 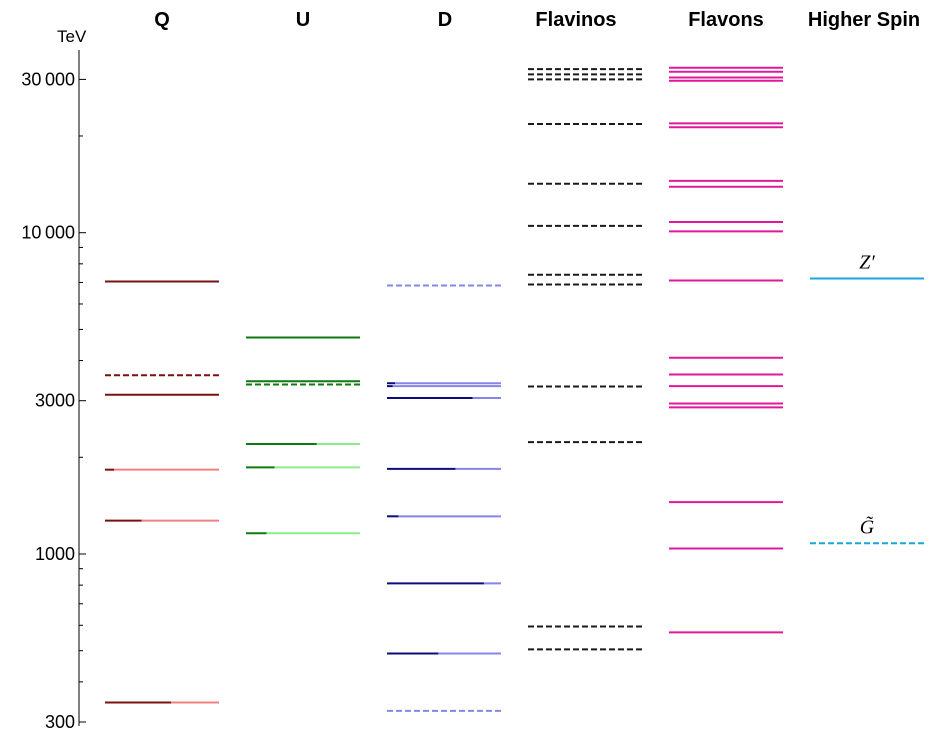 I want to click on y-tick-label: 3000, so click(x=55, y=401).